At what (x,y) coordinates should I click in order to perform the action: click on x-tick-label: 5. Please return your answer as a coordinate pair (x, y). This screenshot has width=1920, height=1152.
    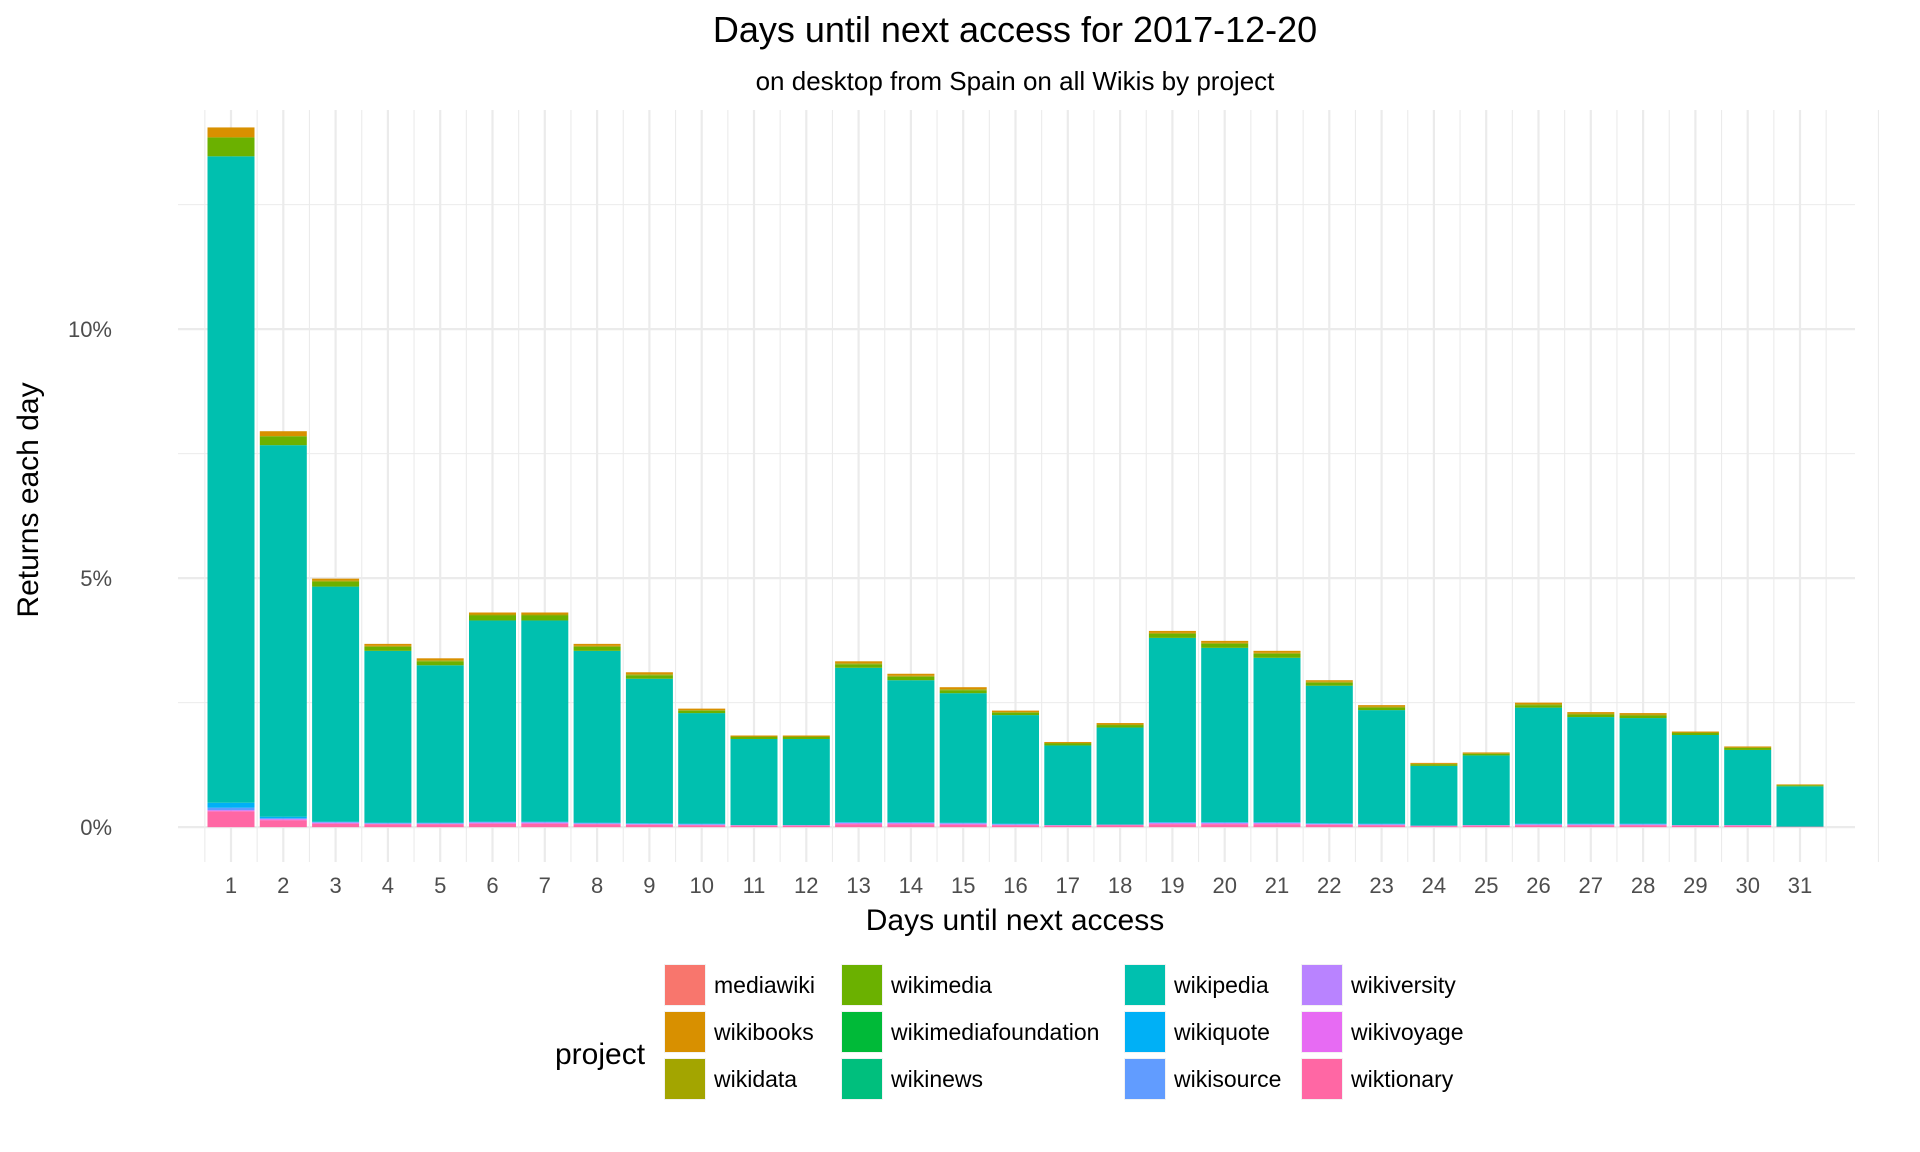
    Looking at the image, I should click on (440, 885).